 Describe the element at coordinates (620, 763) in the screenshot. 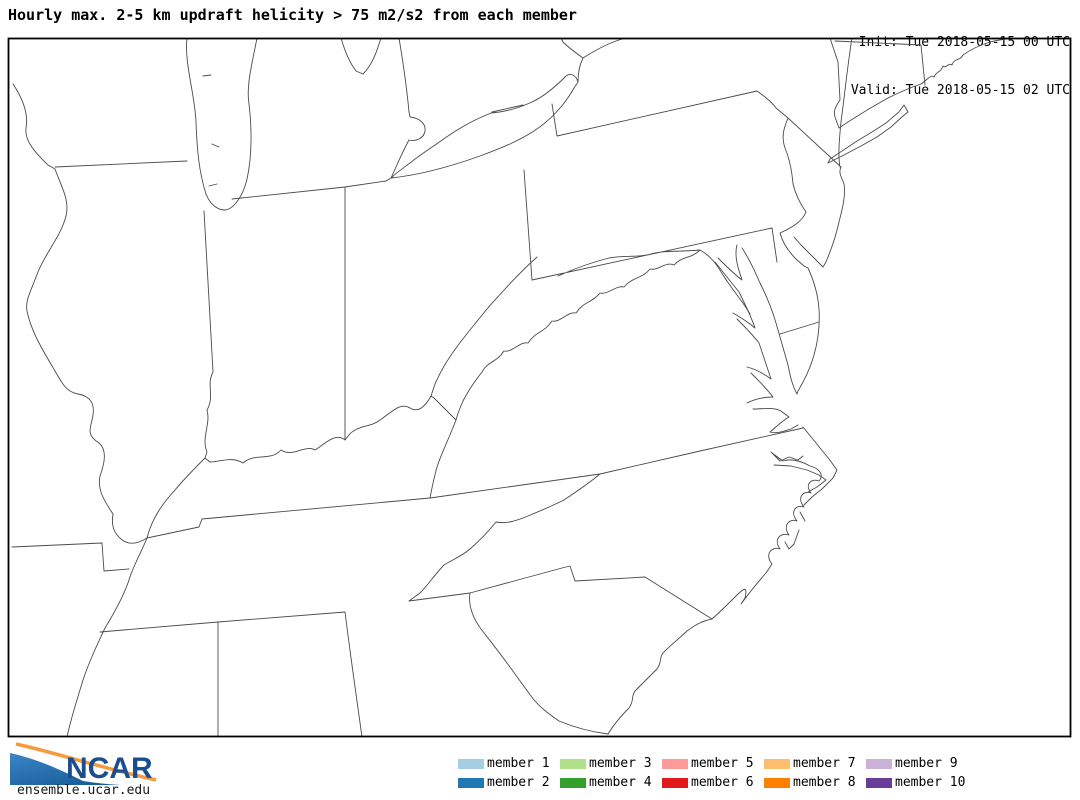

I see `legend-label: member 3` at that location.